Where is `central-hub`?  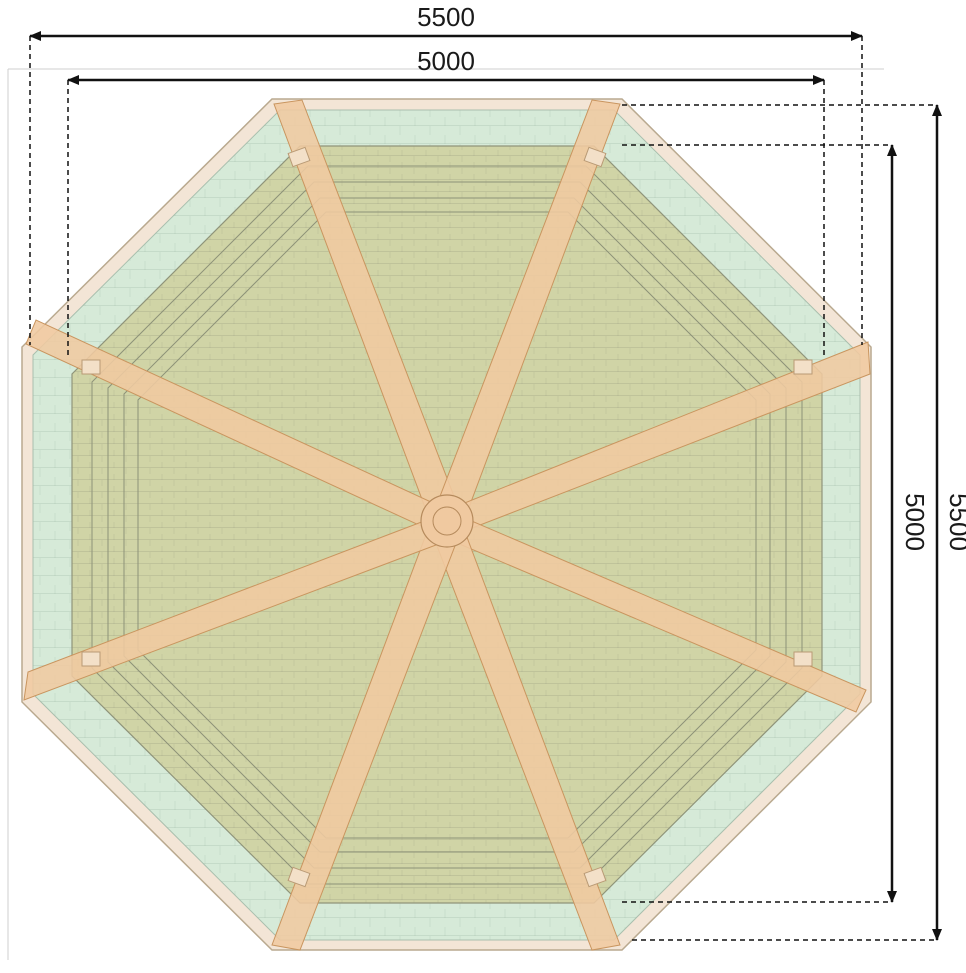 central-hub is located at coordinates (447, 521).